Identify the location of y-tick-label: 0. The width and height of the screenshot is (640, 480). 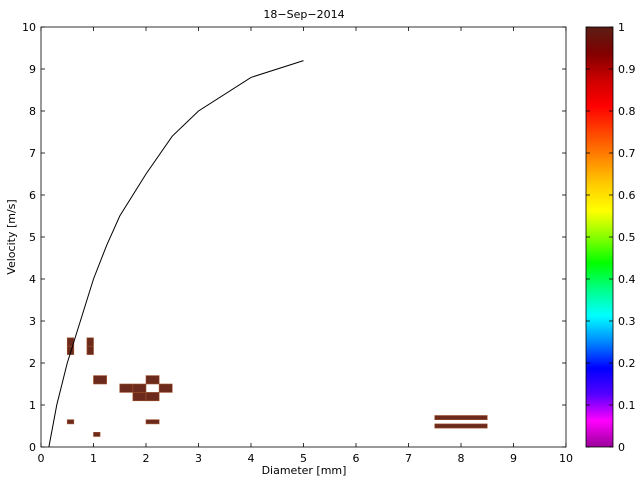
(32, 447).